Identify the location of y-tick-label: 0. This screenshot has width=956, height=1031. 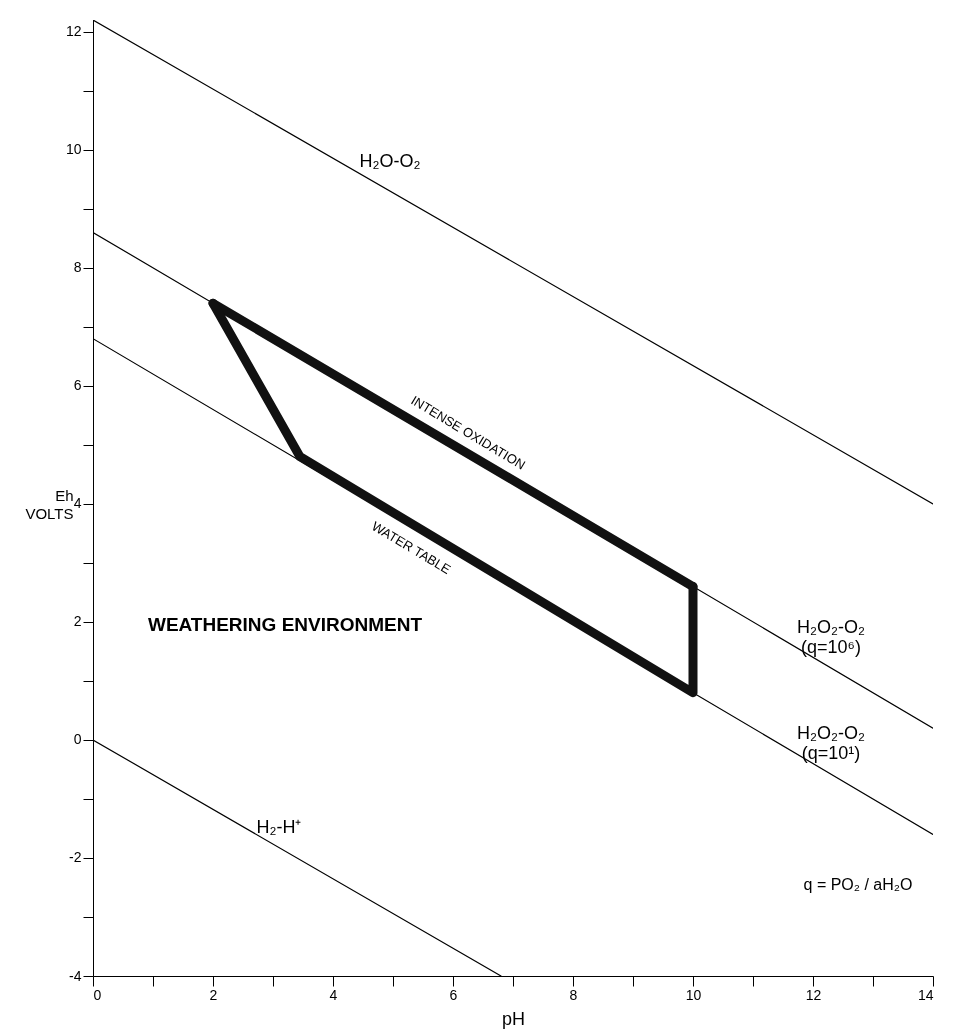
(77, 739).